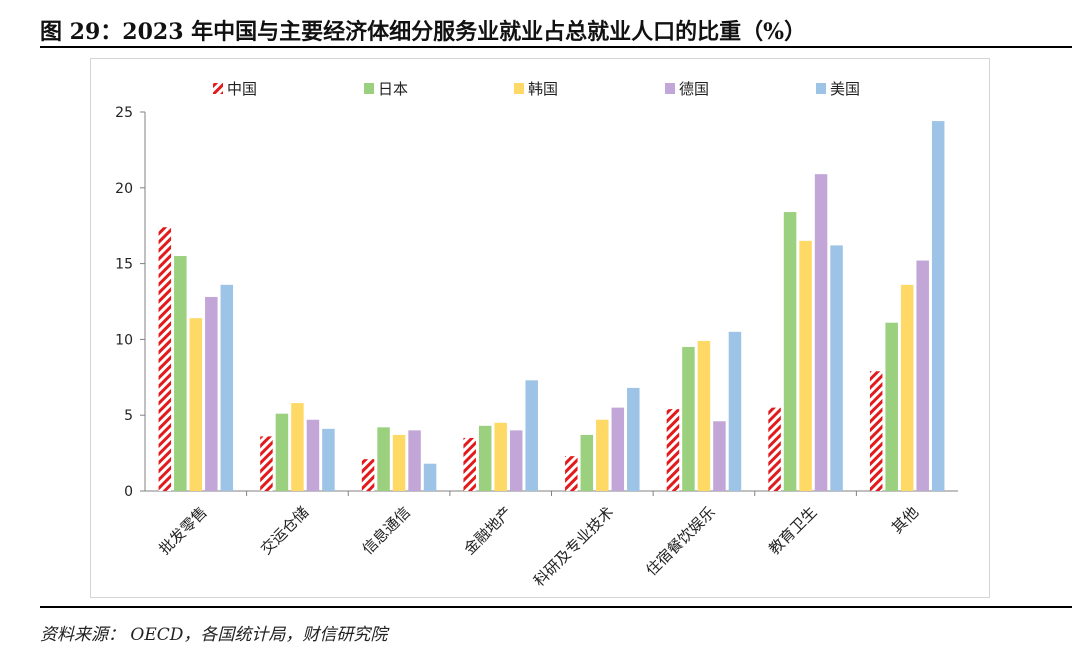  Describe the element at coordinates (556, 607) in the screenshot. I see `source-rule` at that location.